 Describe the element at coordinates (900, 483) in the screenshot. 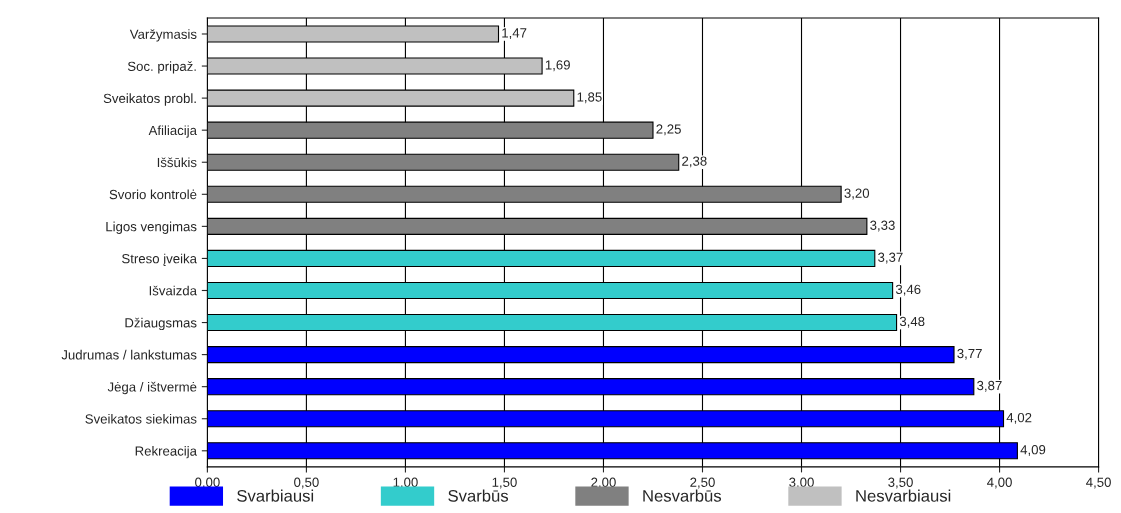

I see `x-tick-label: 3,50` at that location.